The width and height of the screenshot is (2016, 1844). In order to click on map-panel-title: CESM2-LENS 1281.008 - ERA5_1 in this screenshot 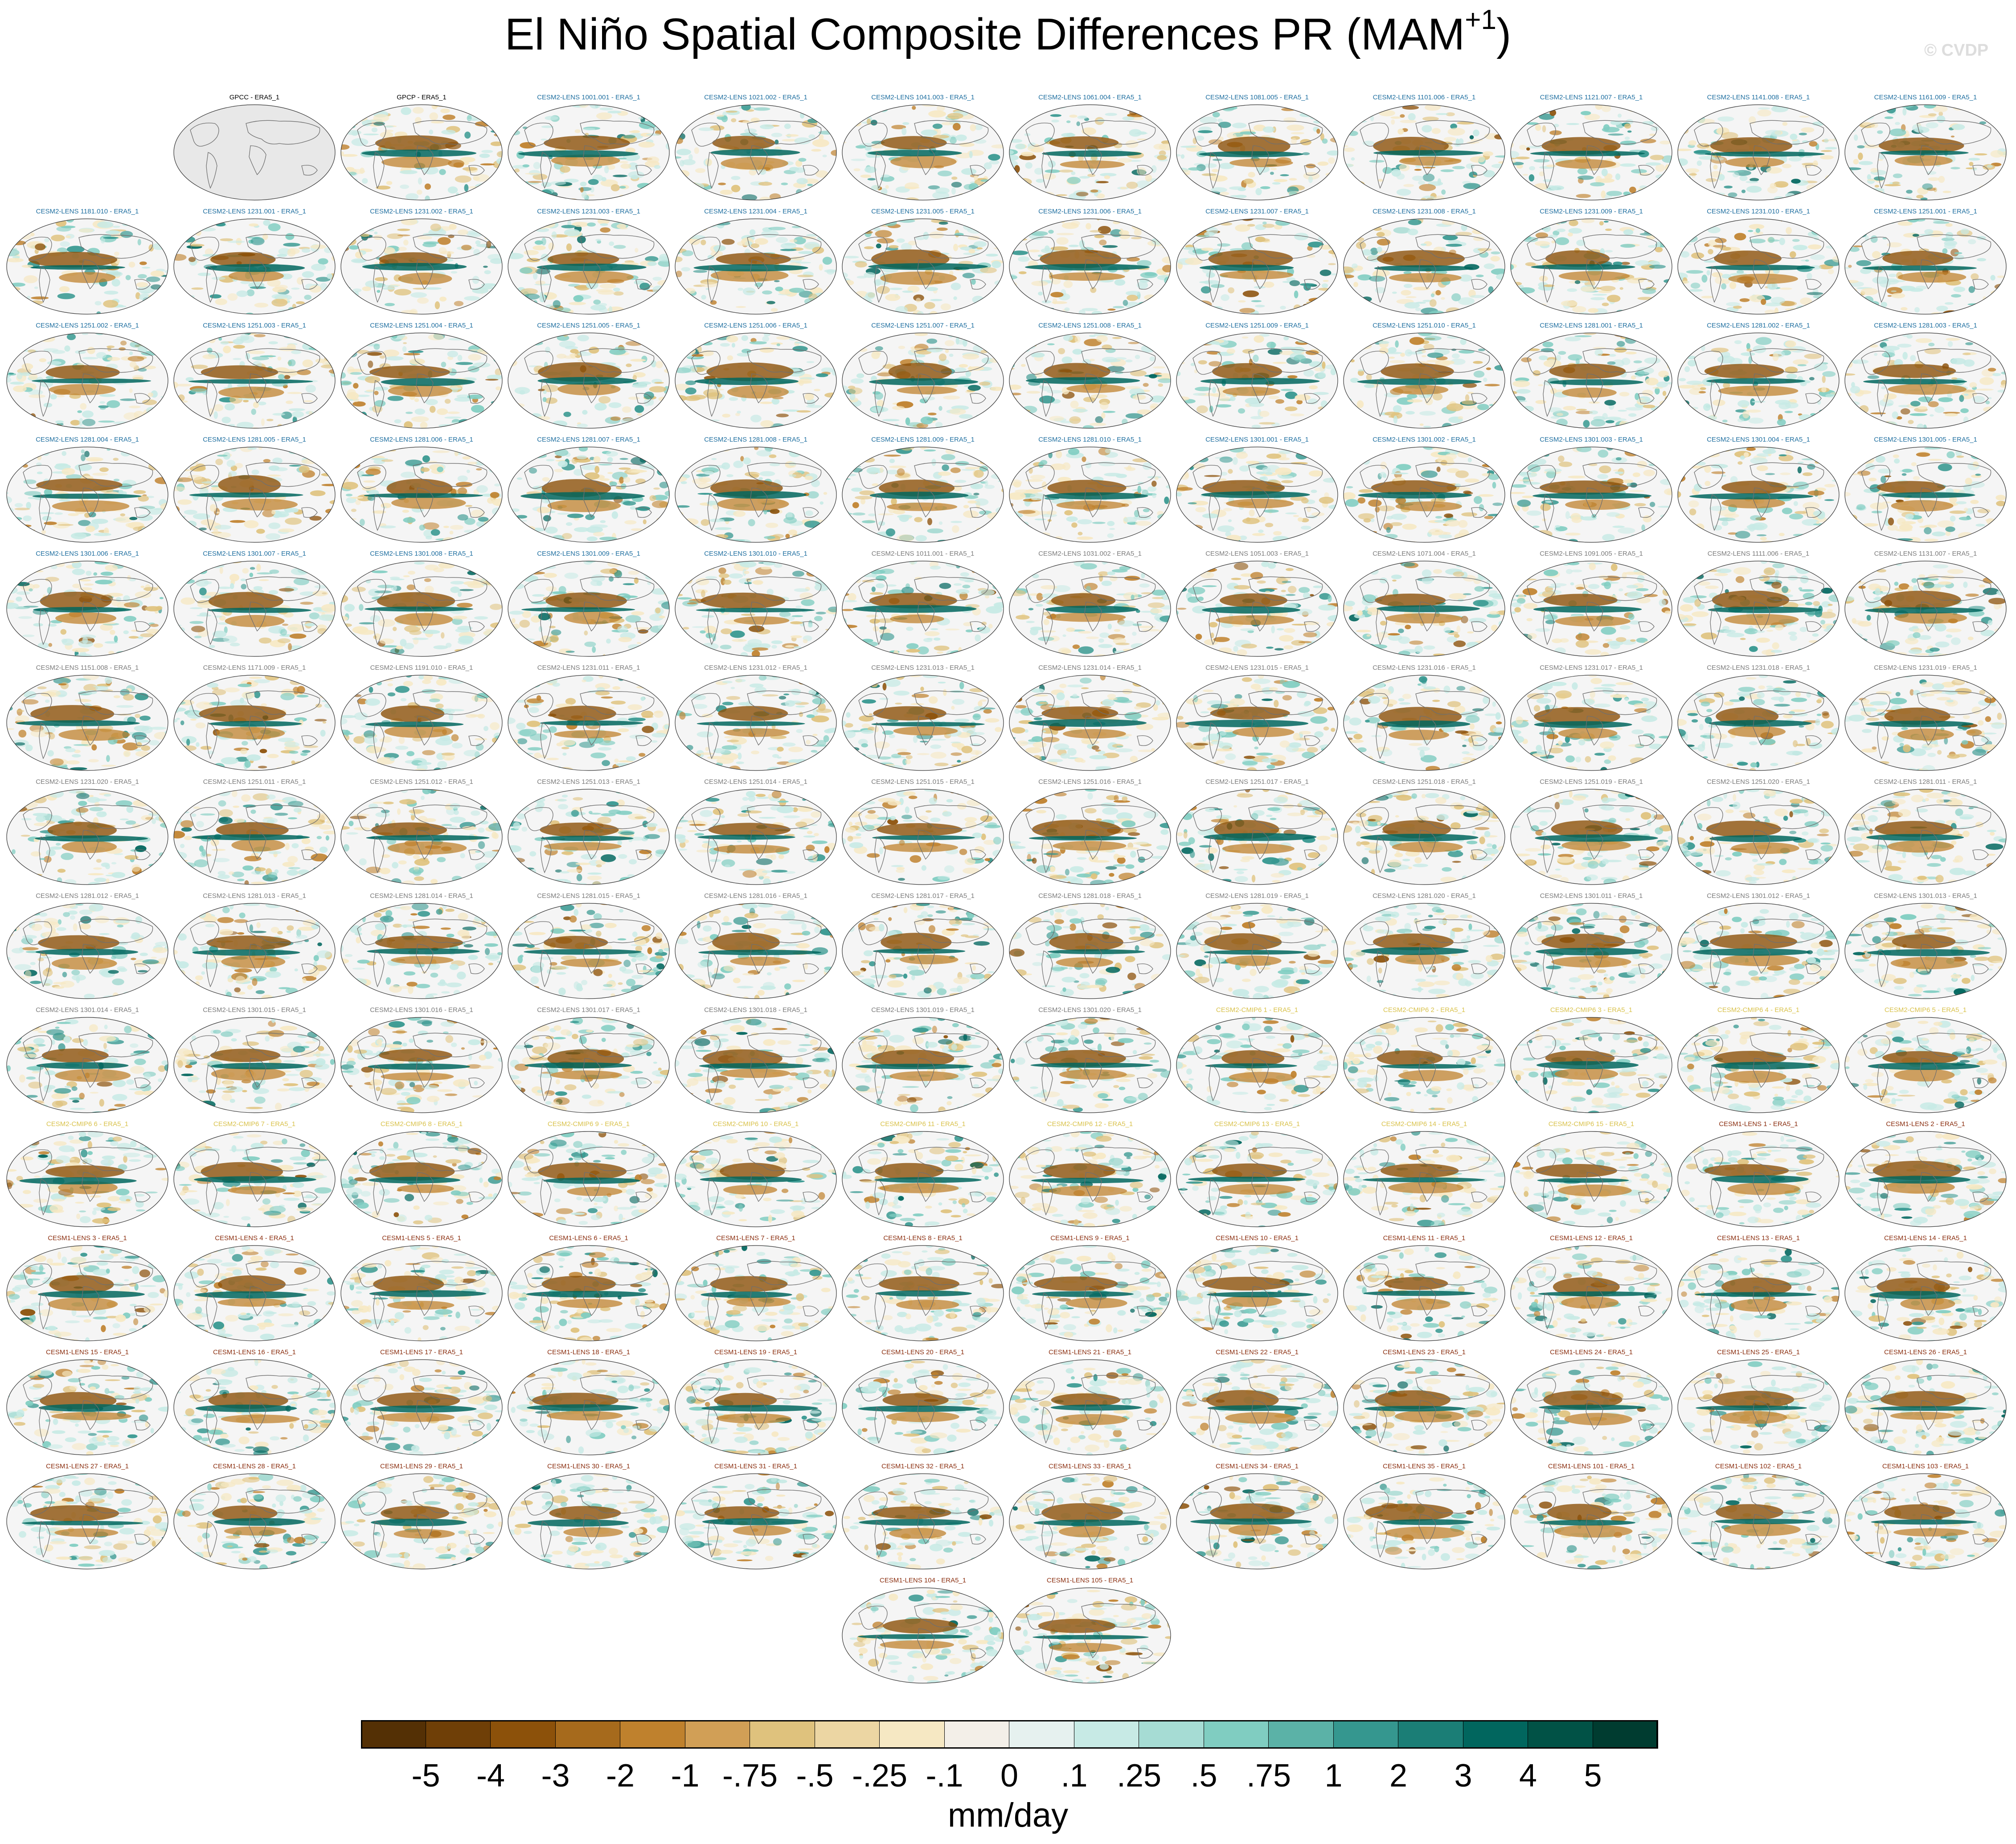, I will do `click(755, 440)`.